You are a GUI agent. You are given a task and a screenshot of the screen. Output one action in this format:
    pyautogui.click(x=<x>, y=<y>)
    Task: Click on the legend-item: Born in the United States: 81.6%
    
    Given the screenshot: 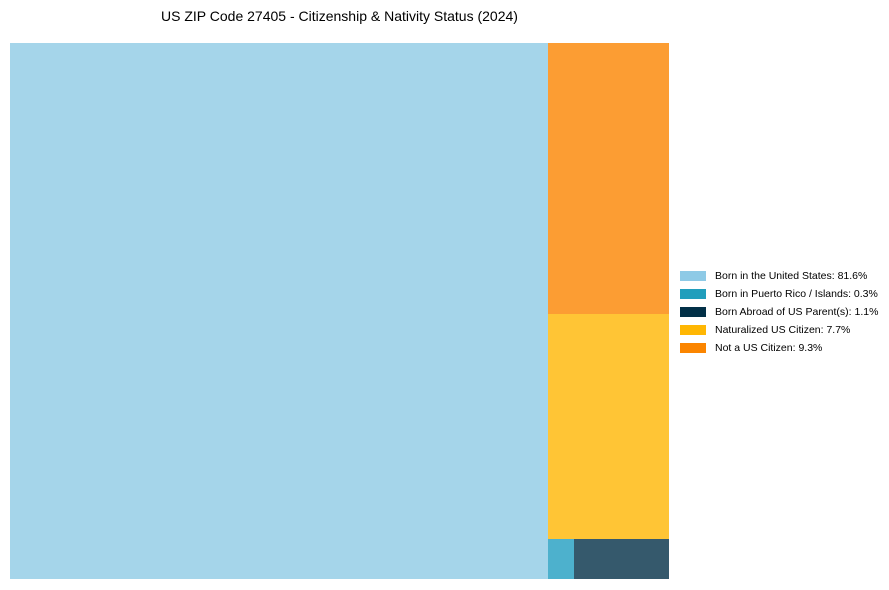 What is the action you would take?
    pyautogui.click(x=779, y=276)
    